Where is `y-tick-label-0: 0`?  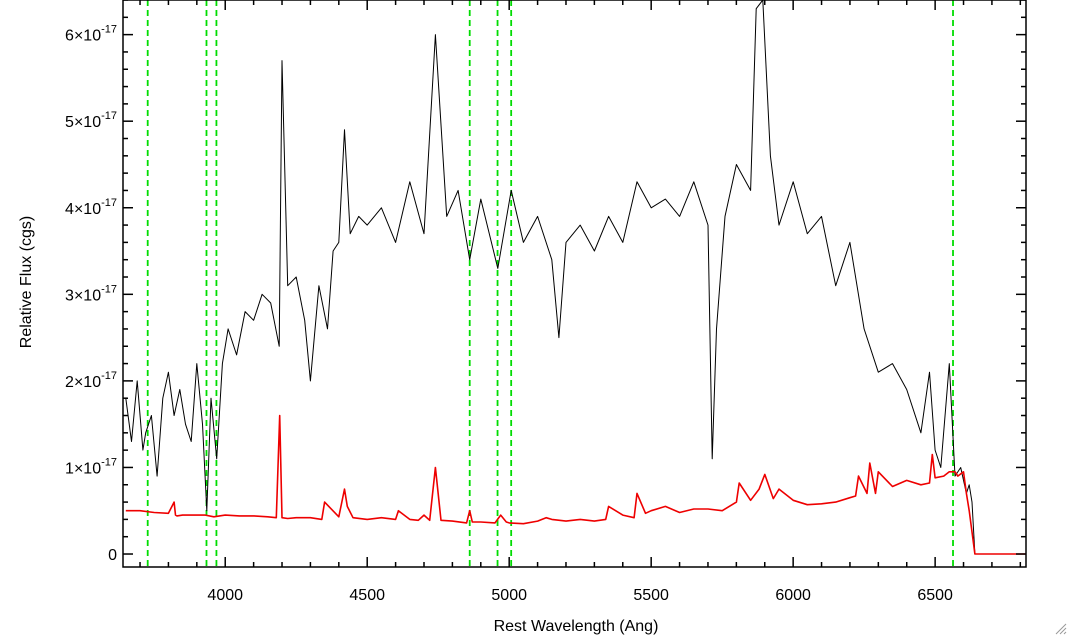 y-tick-label-0: 0 is located at coordinates (112, 555).